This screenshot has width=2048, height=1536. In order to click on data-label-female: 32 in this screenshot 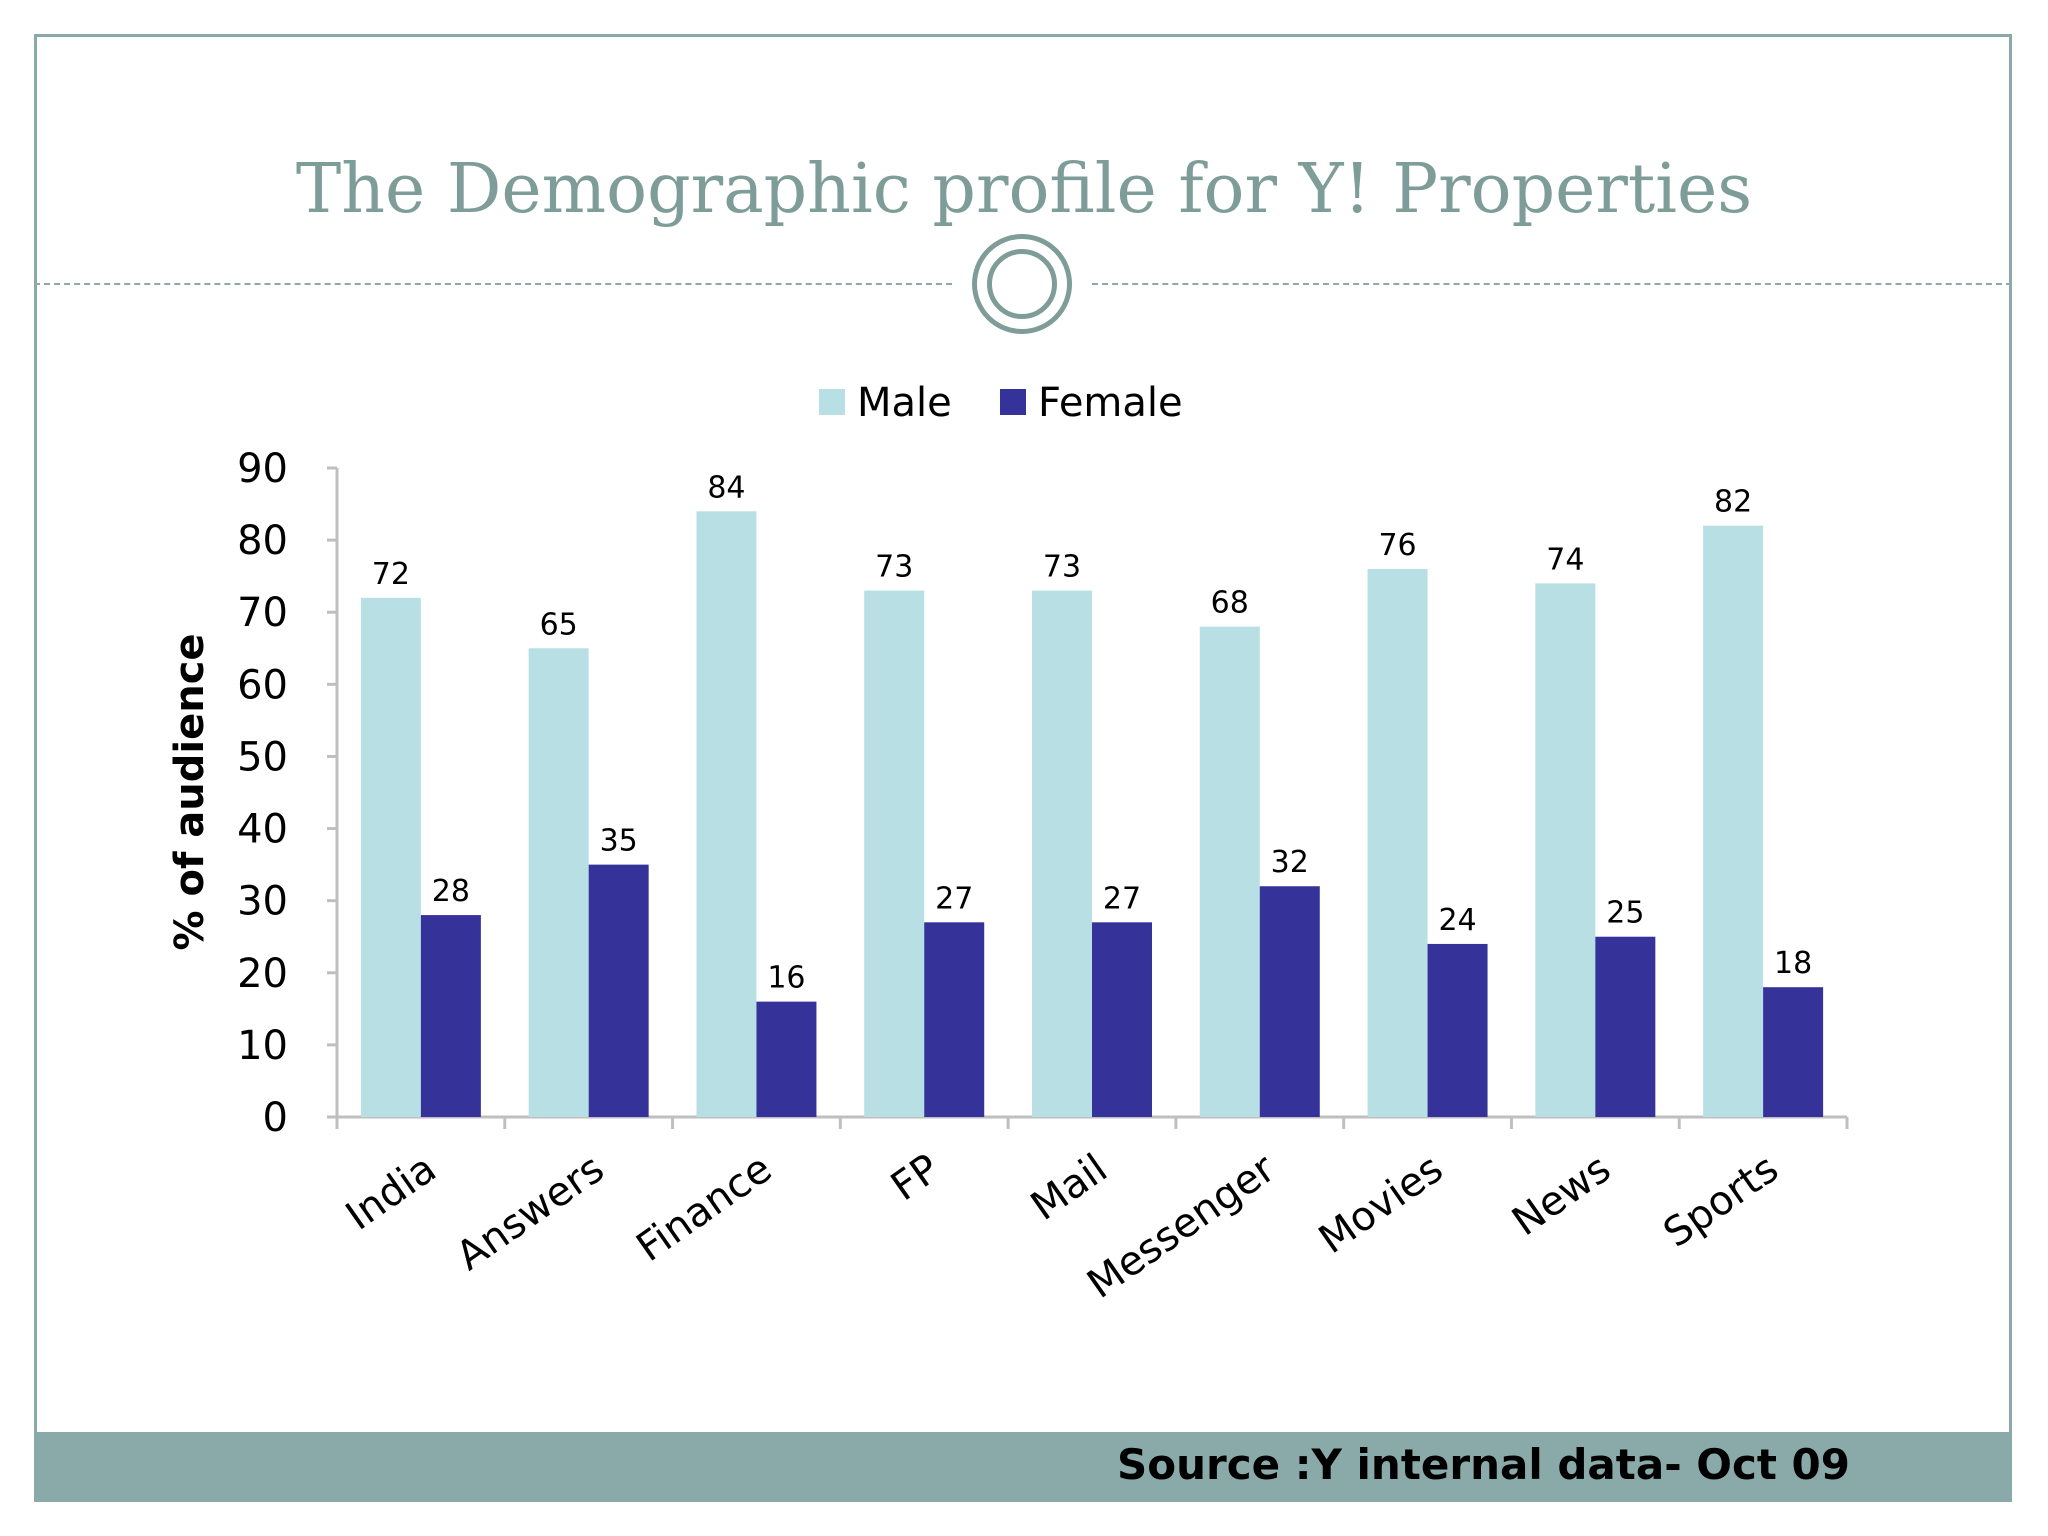, I will do `click(1290, 862)`.